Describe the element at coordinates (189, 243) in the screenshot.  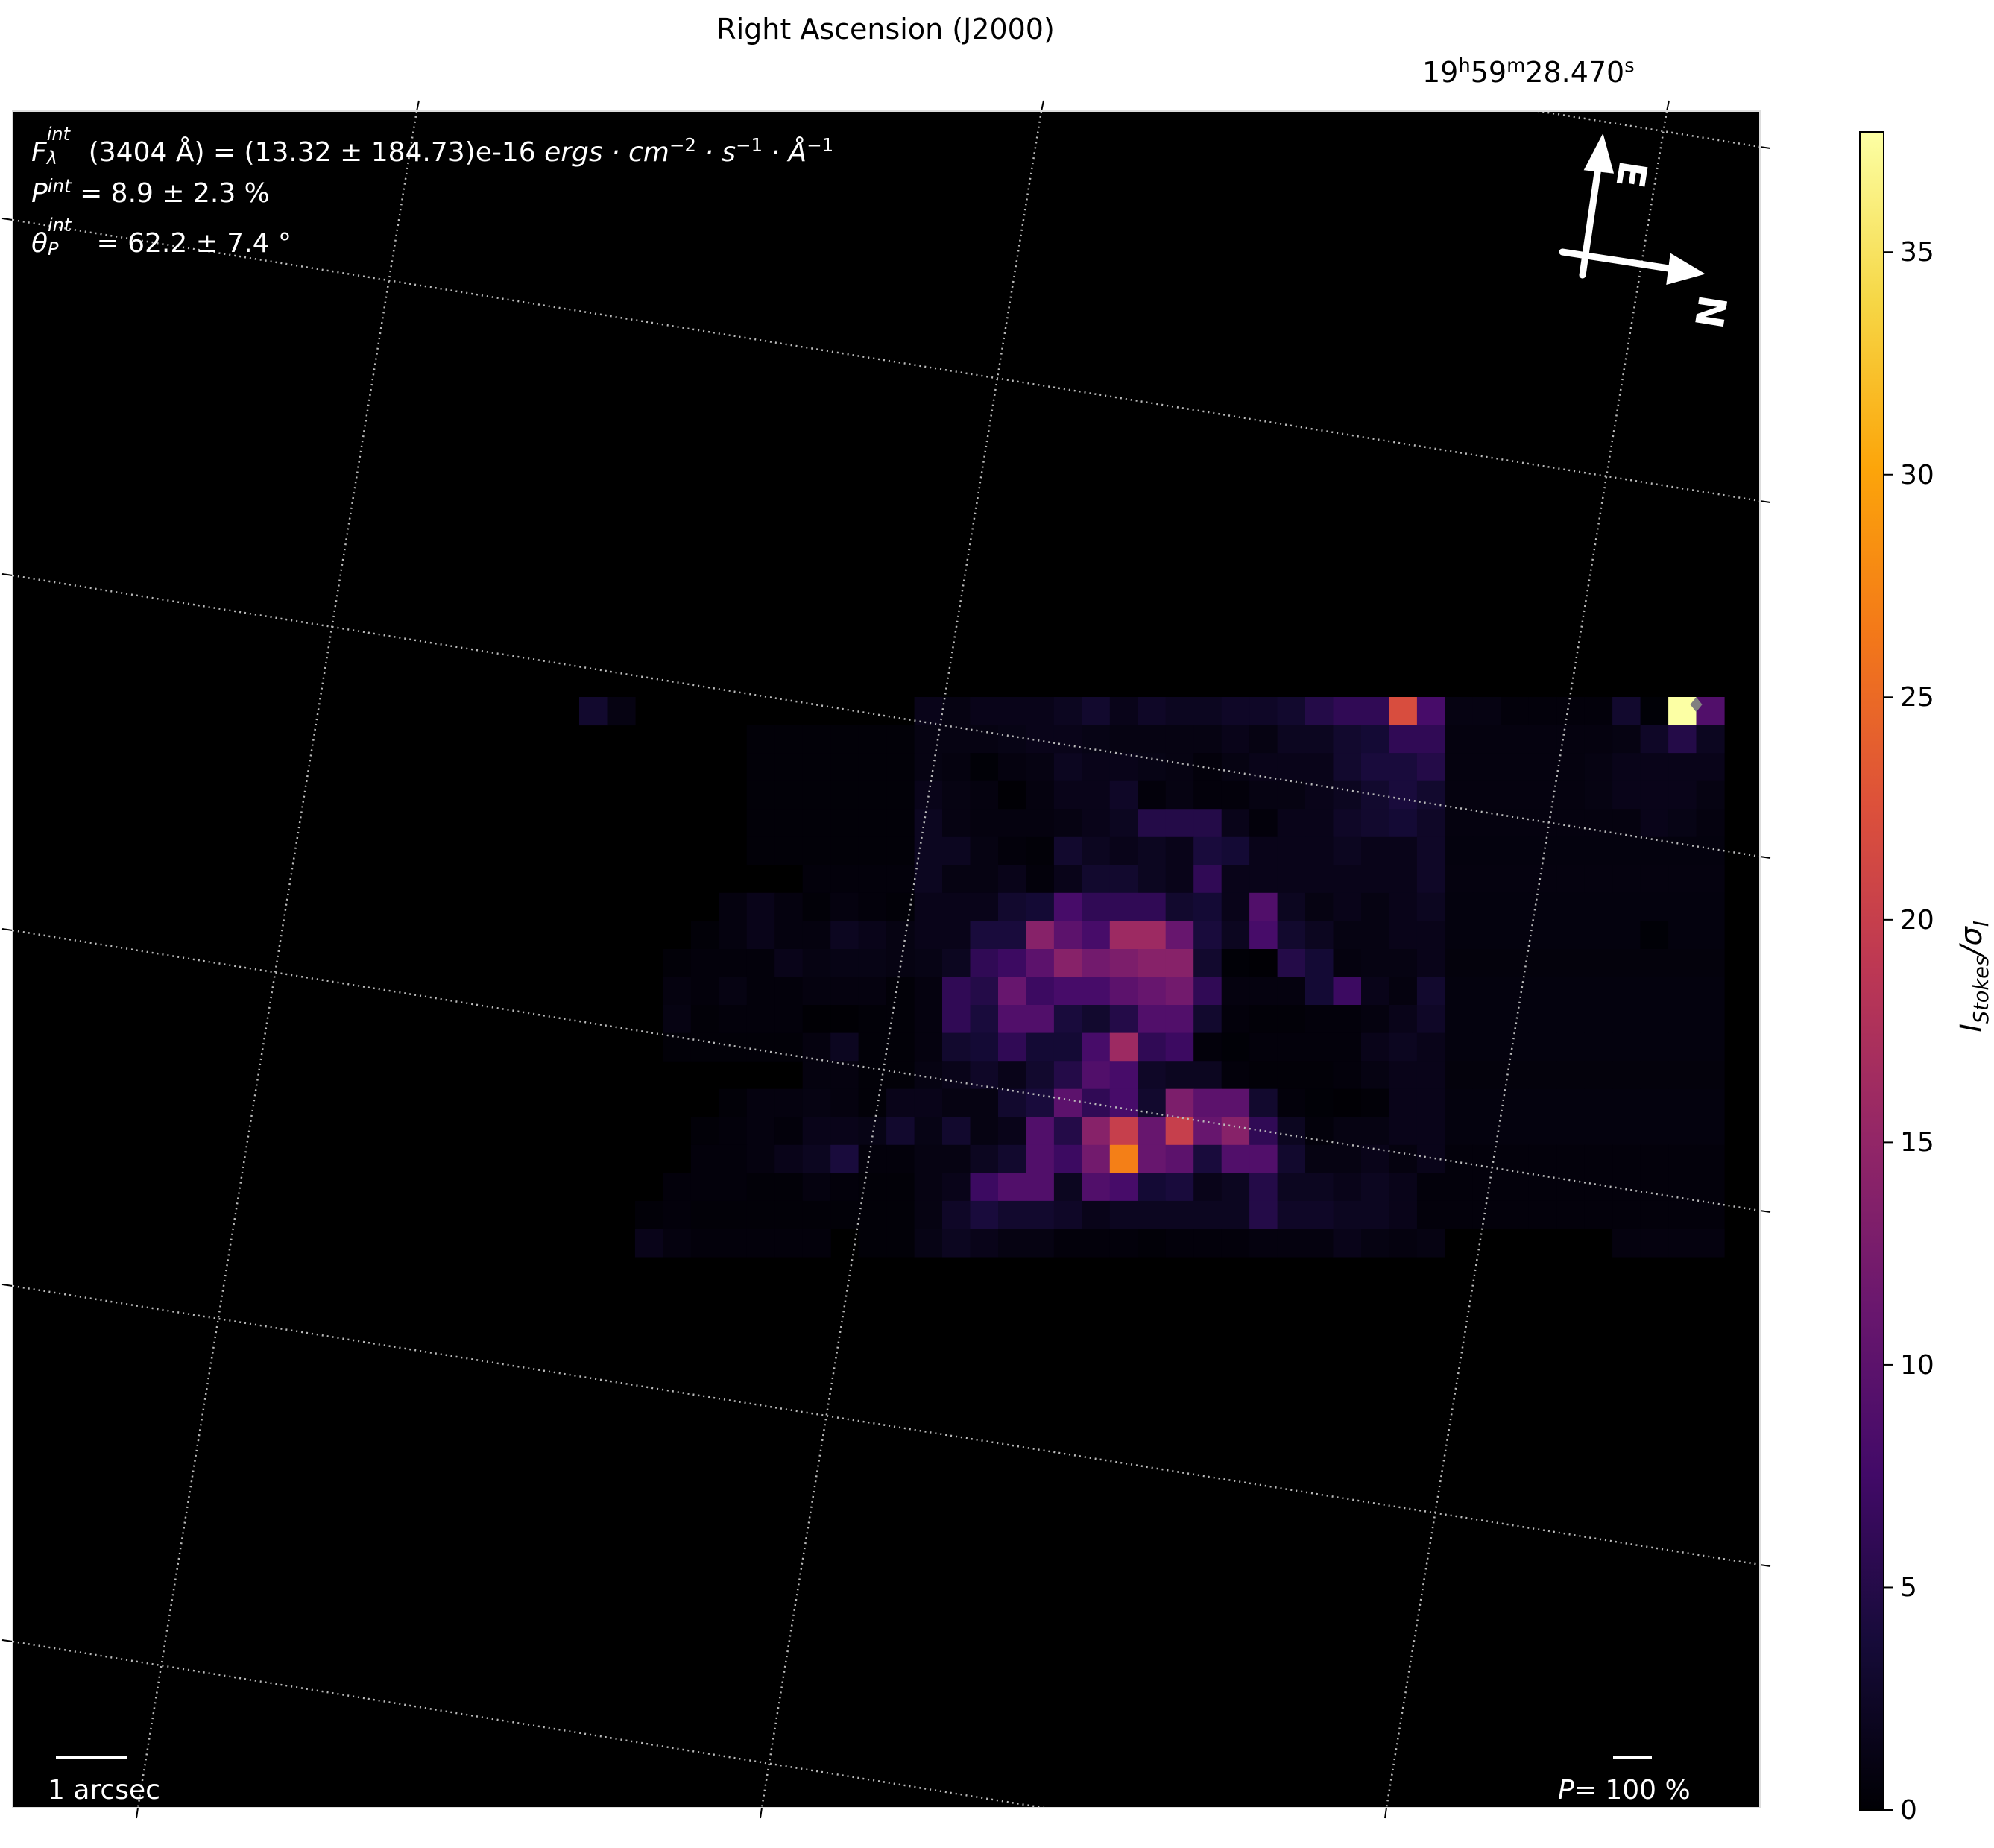
I see `angle-value: = 62.2 ± 7.4 °` at that location.